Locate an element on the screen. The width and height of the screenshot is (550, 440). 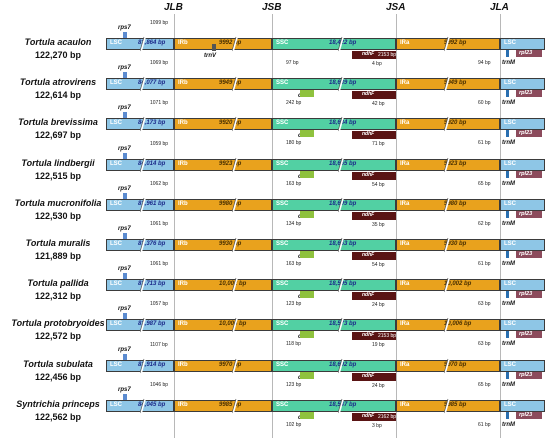
ndhf-distance: 19 bp is located at coordinates (378, 345).